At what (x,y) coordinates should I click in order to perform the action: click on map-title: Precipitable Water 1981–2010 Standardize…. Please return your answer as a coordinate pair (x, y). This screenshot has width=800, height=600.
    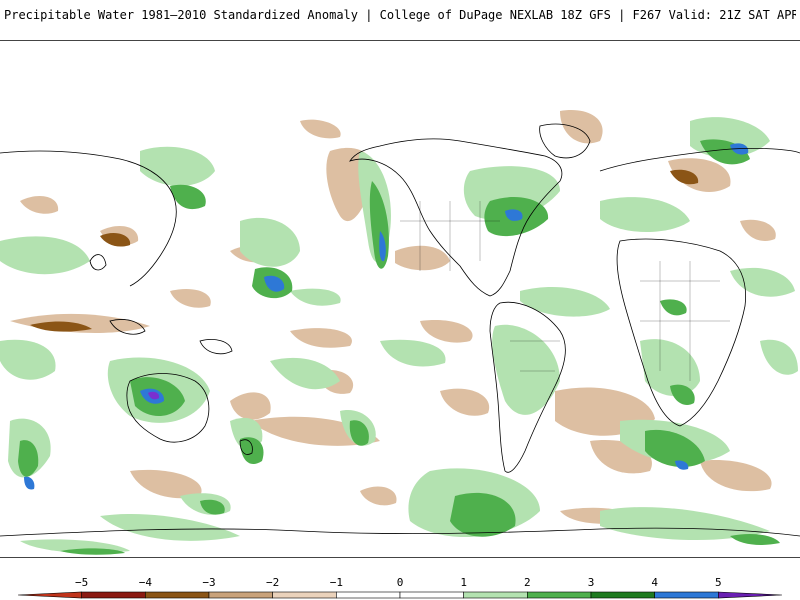
    Looking at the image, I should click on (400, 15).